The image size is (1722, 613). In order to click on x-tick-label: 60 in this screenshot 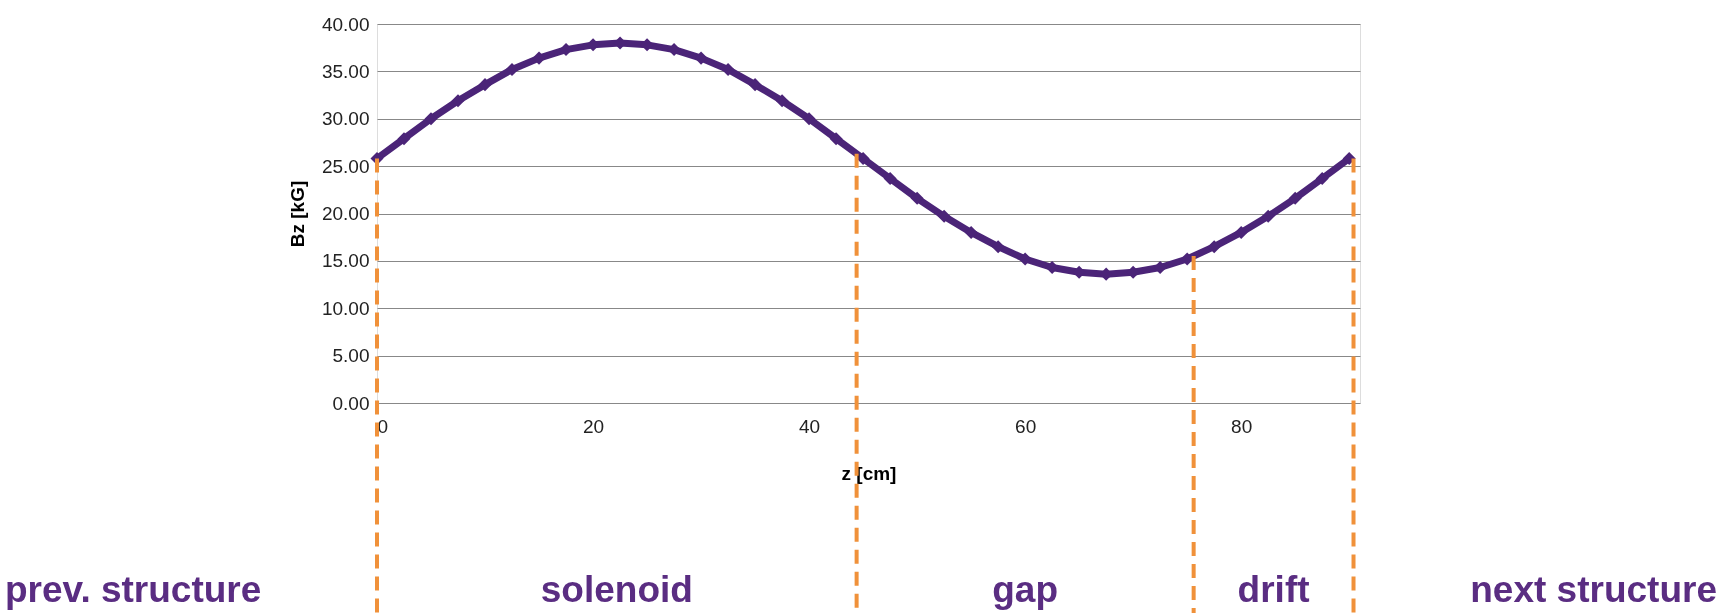, I will do `click(1026, 426)`.